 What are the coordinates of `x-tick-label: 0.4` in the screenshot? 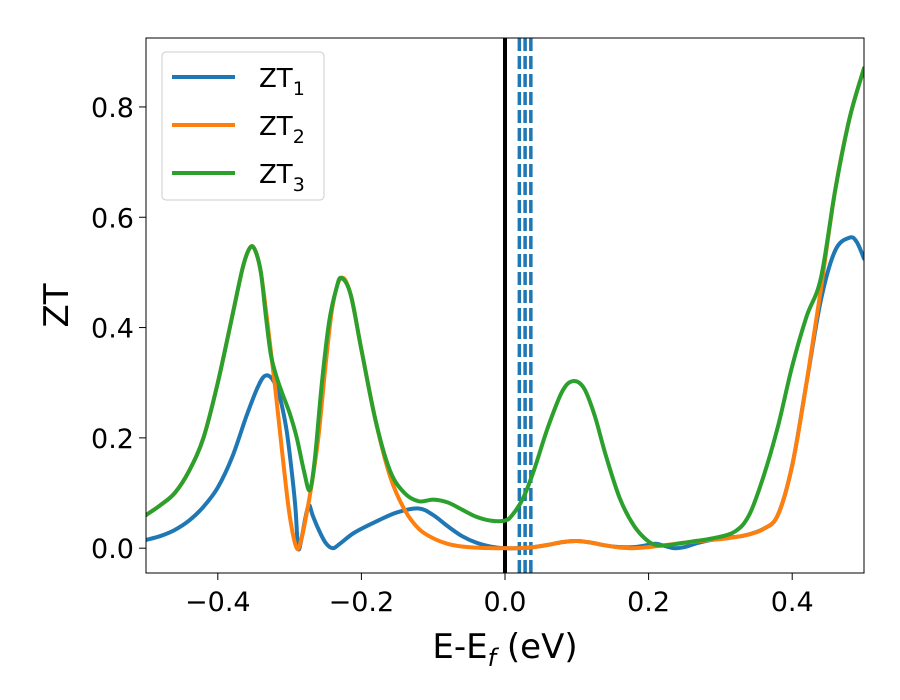 It's located at (792, 602).